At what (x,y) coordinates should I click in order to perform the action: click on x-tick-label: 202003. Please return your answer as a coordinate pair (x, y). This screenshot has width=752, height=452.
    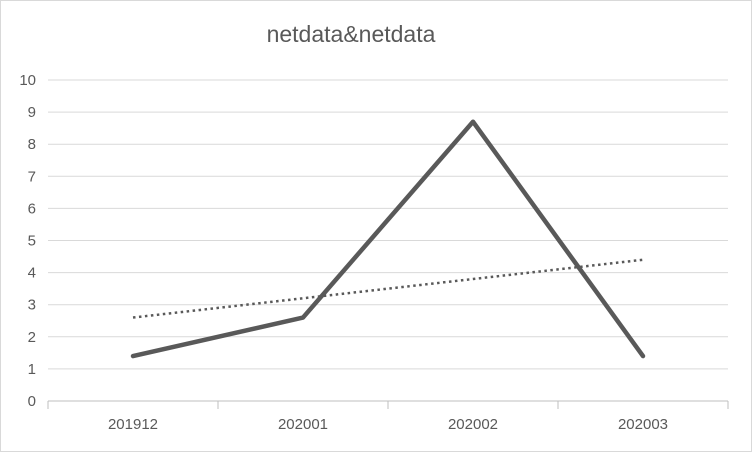
    Looking at the image, I should click on (643, 424).